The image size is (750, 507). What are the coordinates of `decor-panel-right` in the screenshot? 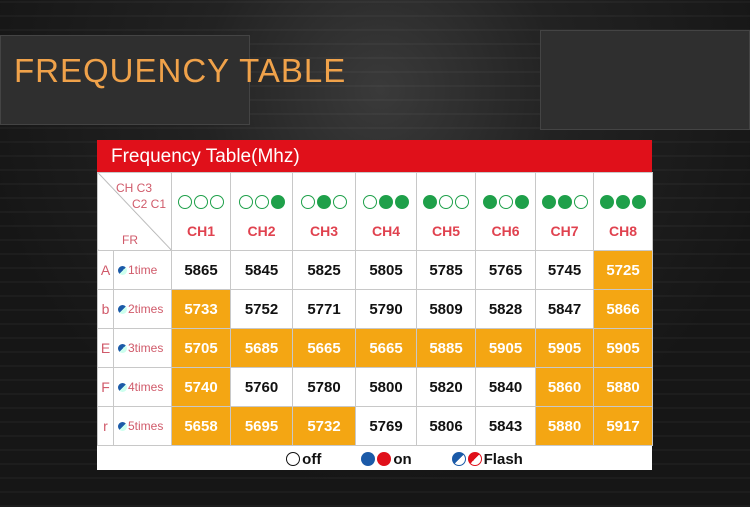 It's located at (645, 80).